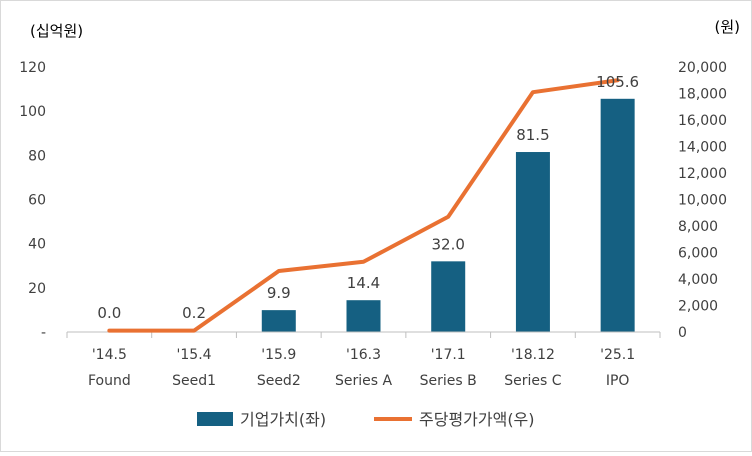 The image size is (752, 456). I want to click on right-tick-label: 14,000, so click(702, 148).